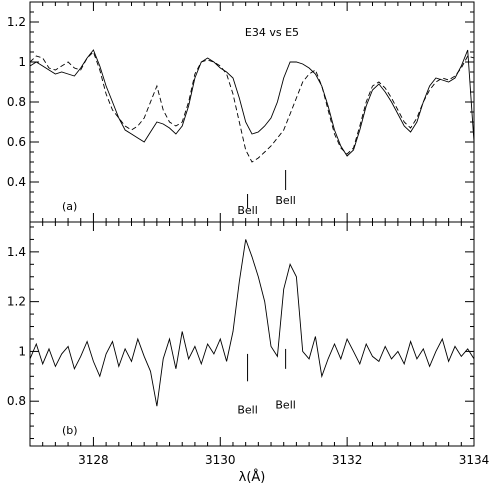 Image resolution: width=490 pixels, height=486 pixels. I want to click on y-tick-label: 0.6, so click(16, 142).